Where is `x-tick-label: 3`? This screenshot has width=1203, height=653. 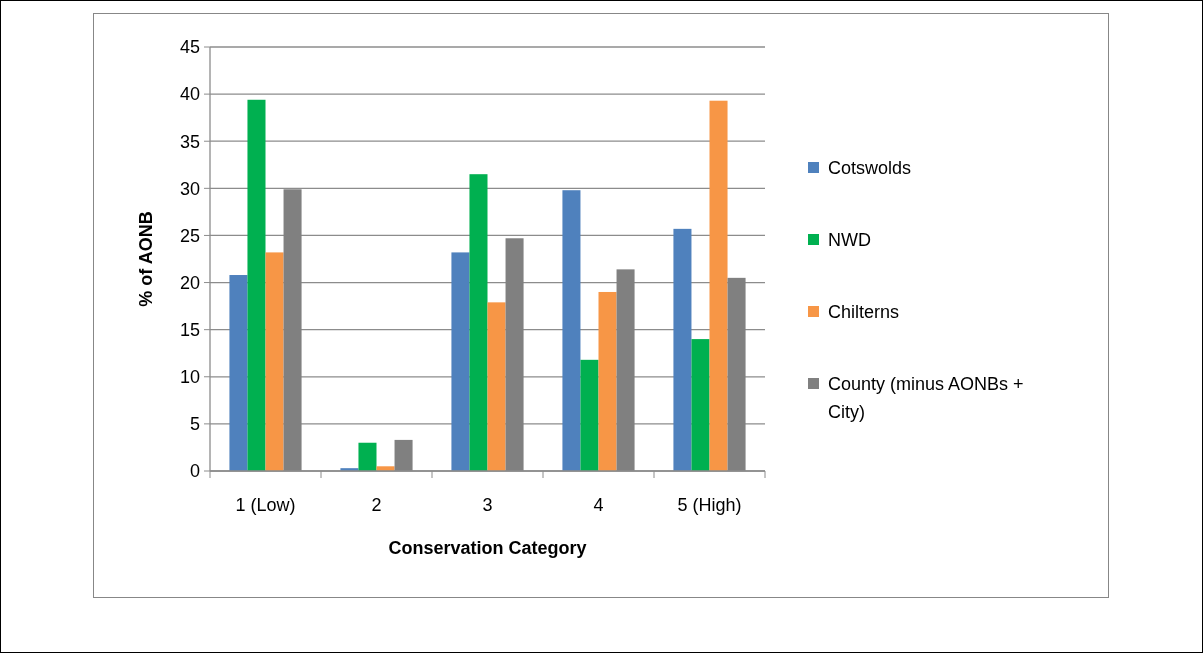
x-tick-label: 3 is located at coordinates (487, 505).